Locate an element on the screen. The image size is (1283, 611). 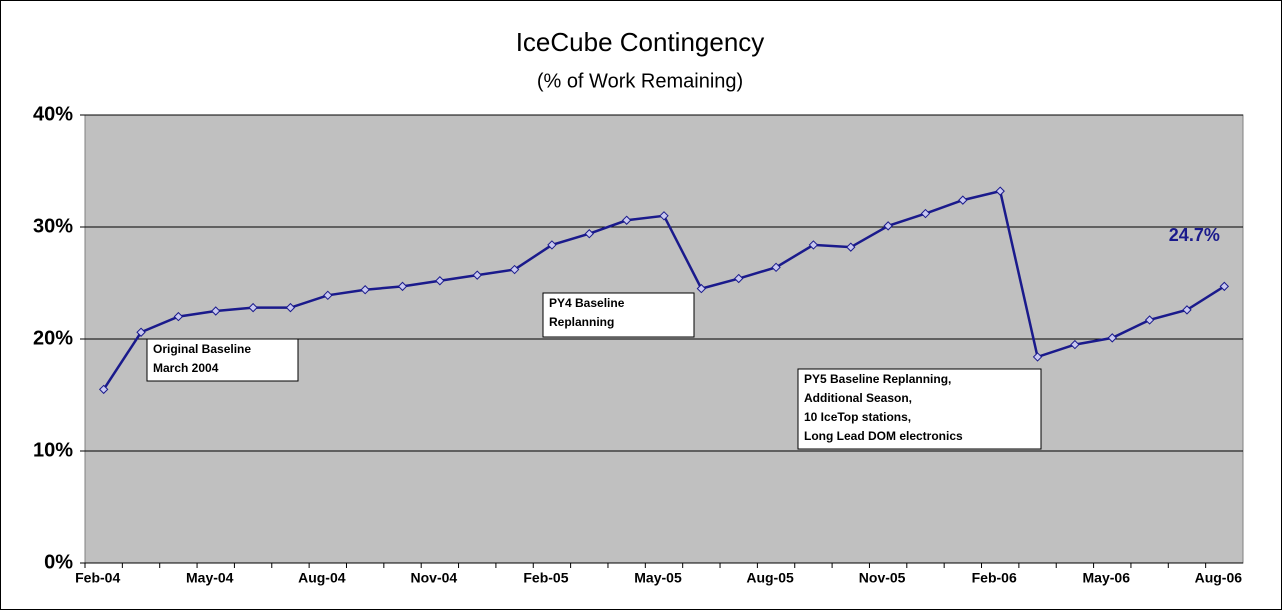
data-label: 24.7% is located at coordinates (1194, 235).